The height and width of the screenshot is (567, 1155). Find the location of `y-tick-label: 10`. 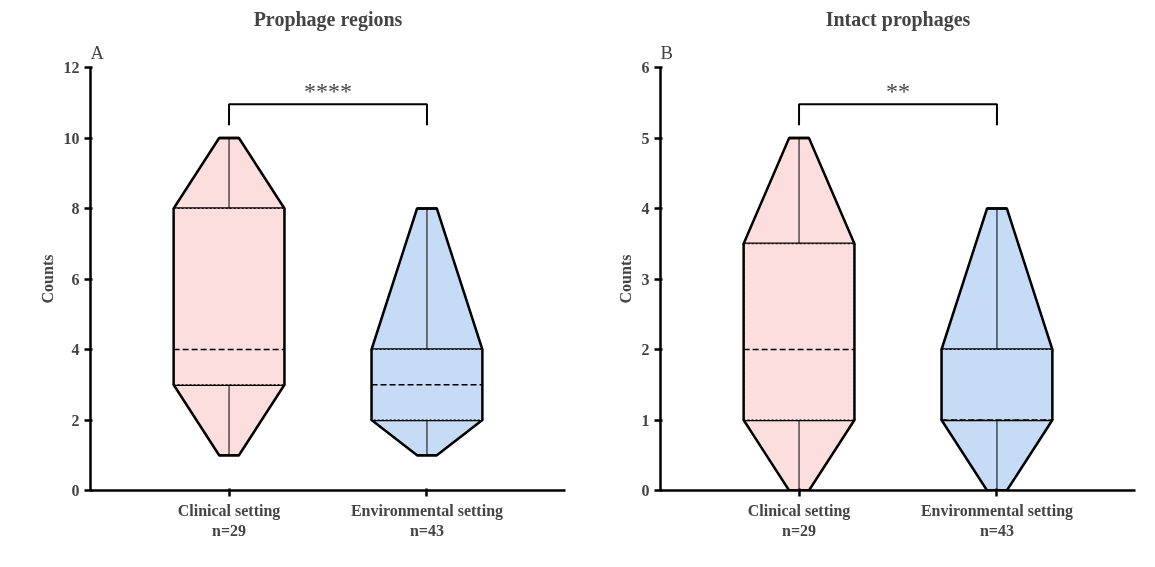

y-tick-label: 10 is located at coordinates (71, 138).